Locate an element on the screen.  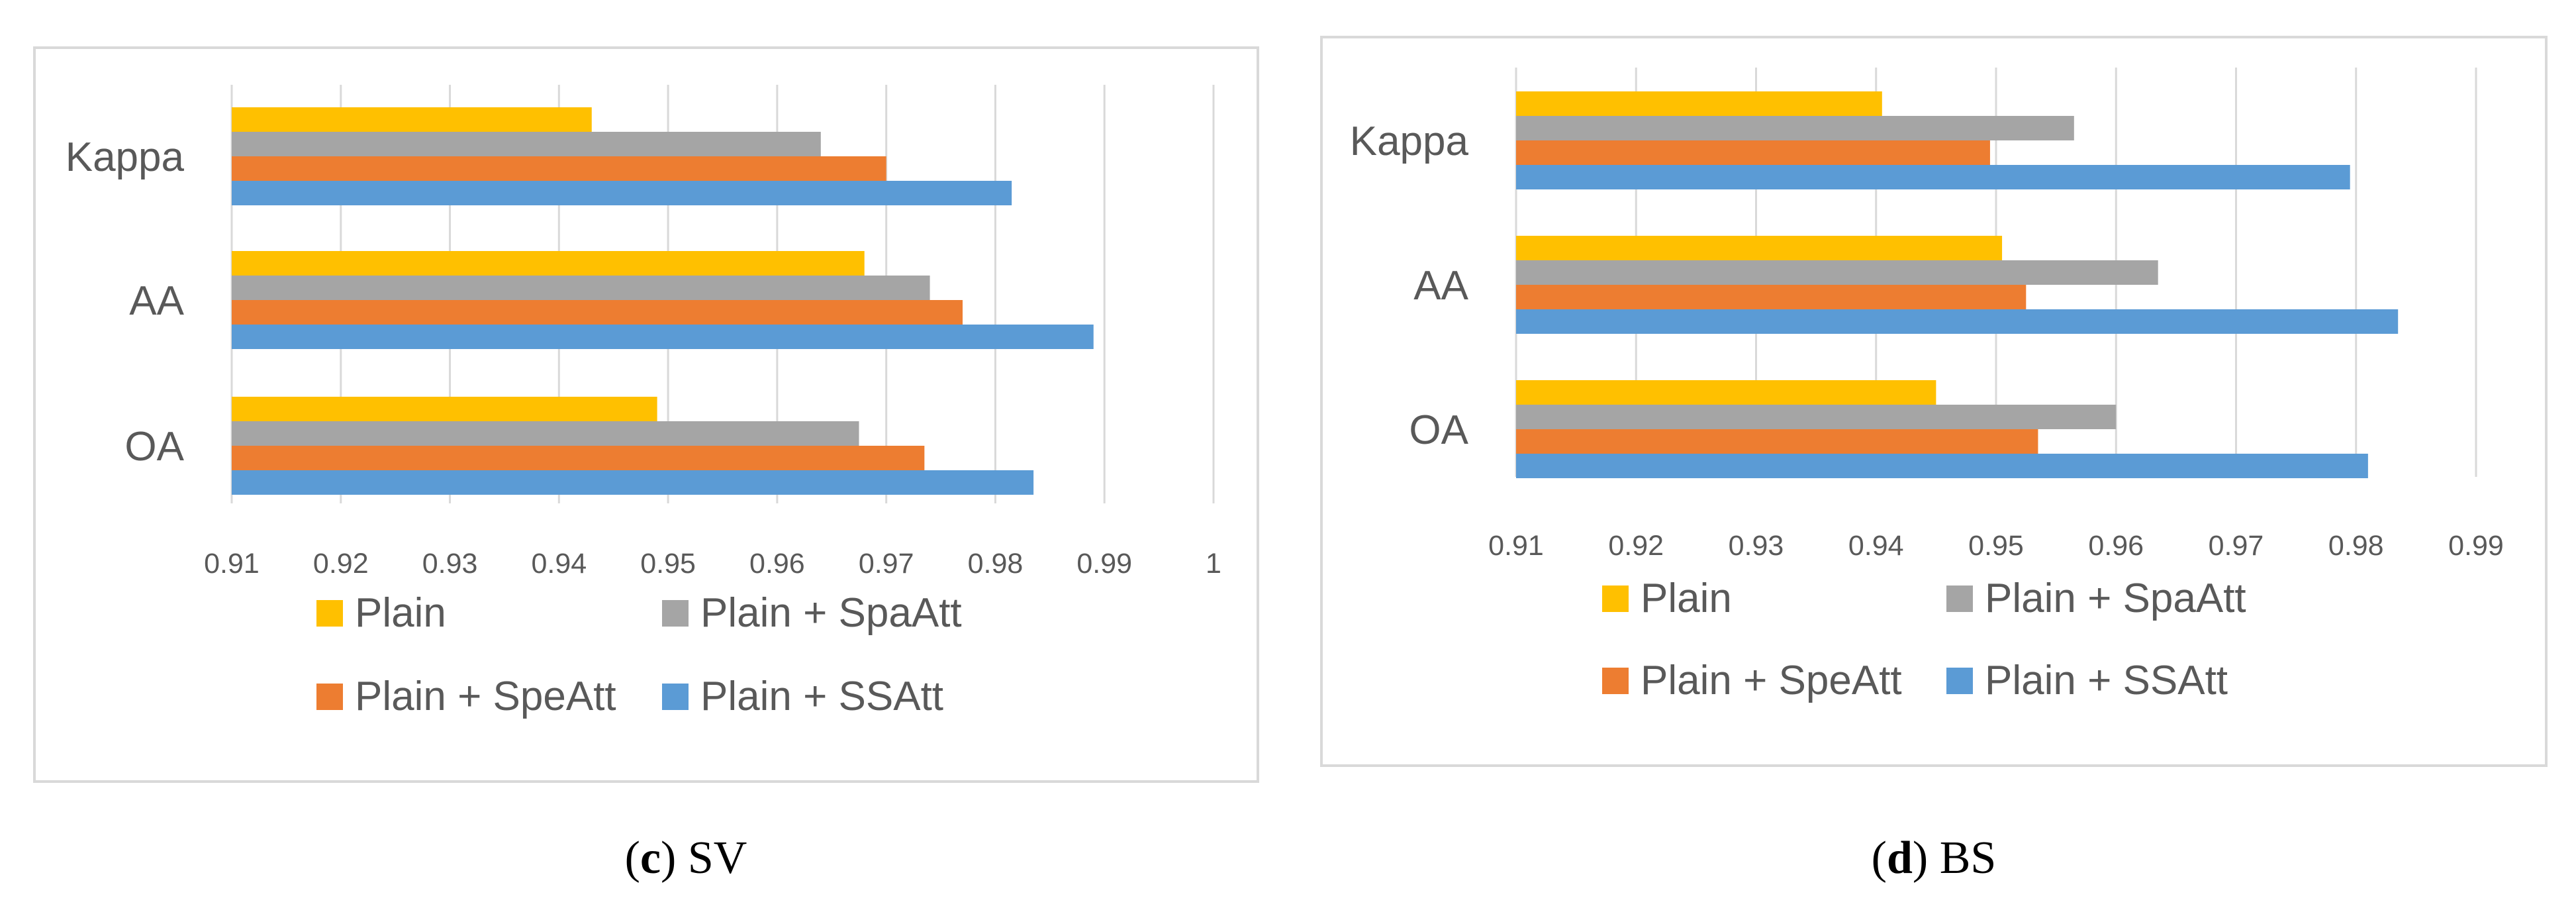
caption: (d) BS is located at coordinates (1934, 858).